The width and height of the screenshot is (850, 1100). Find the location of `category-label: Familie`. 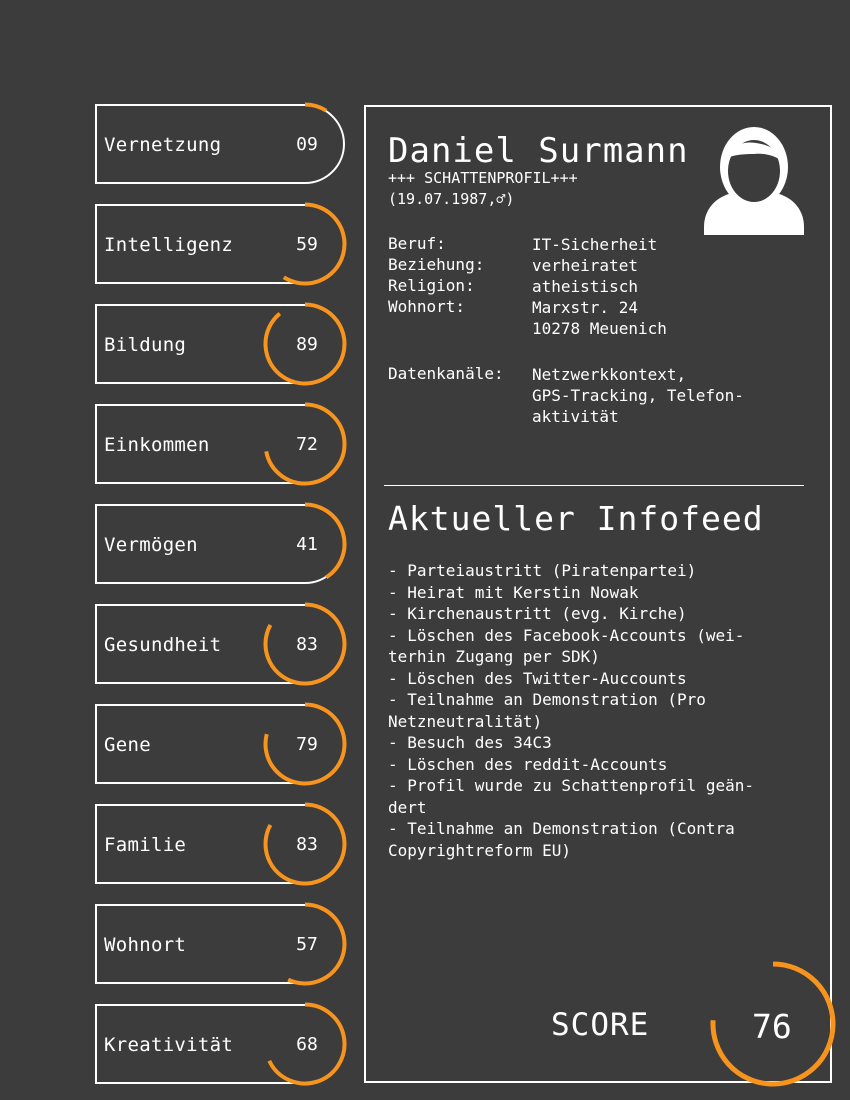

category-label: Familie is located at coordinates (145, 845).